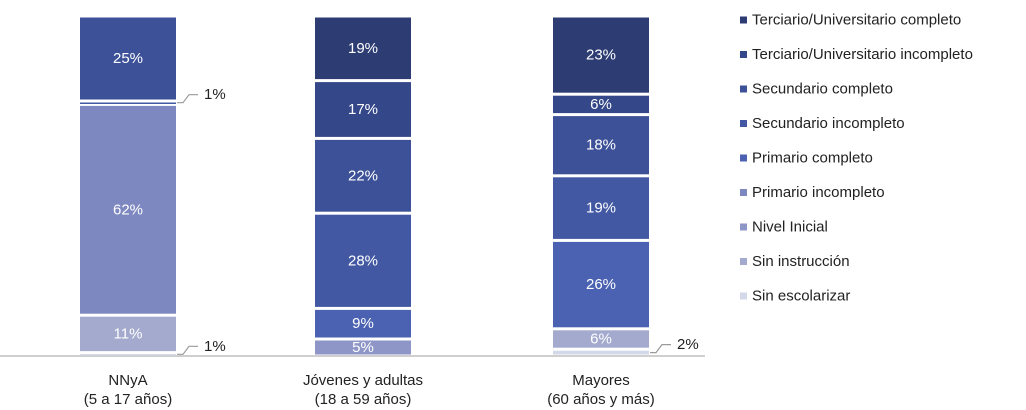 Image resolution: width=1026 pixels, height=410 pixels. What do you see at coordinates (822, 89) in the screenshot?
I see `legend-label-secundario-completo: Secundario completo` at bounding box center [822, 89].